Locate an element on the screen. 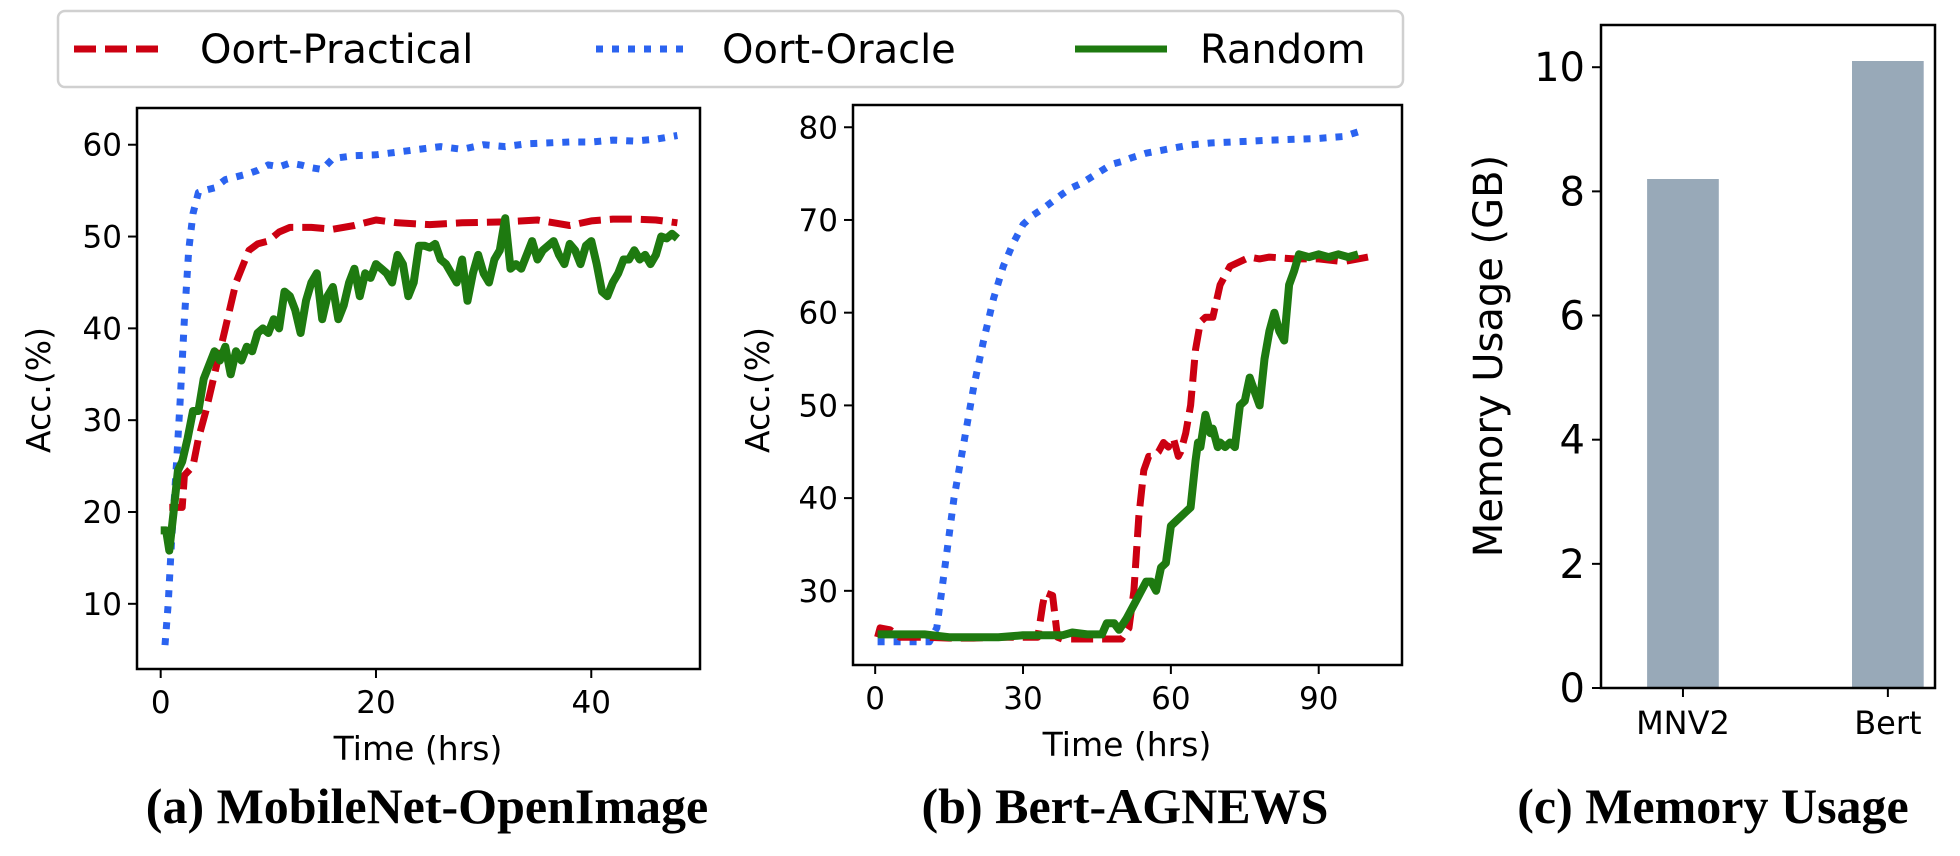 Image resolution: width=1960 pixels, height=856 pixels. y-tick-label: 0 is located at coordinates (1572, 689).